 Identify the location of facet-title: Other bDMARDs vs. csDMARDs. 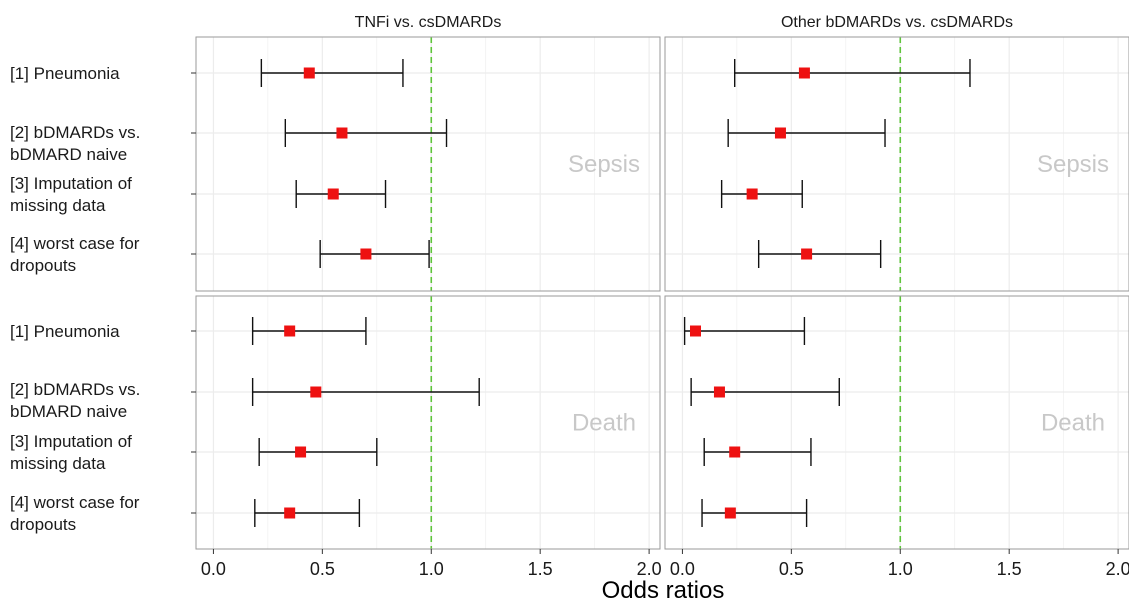
(897, 22).